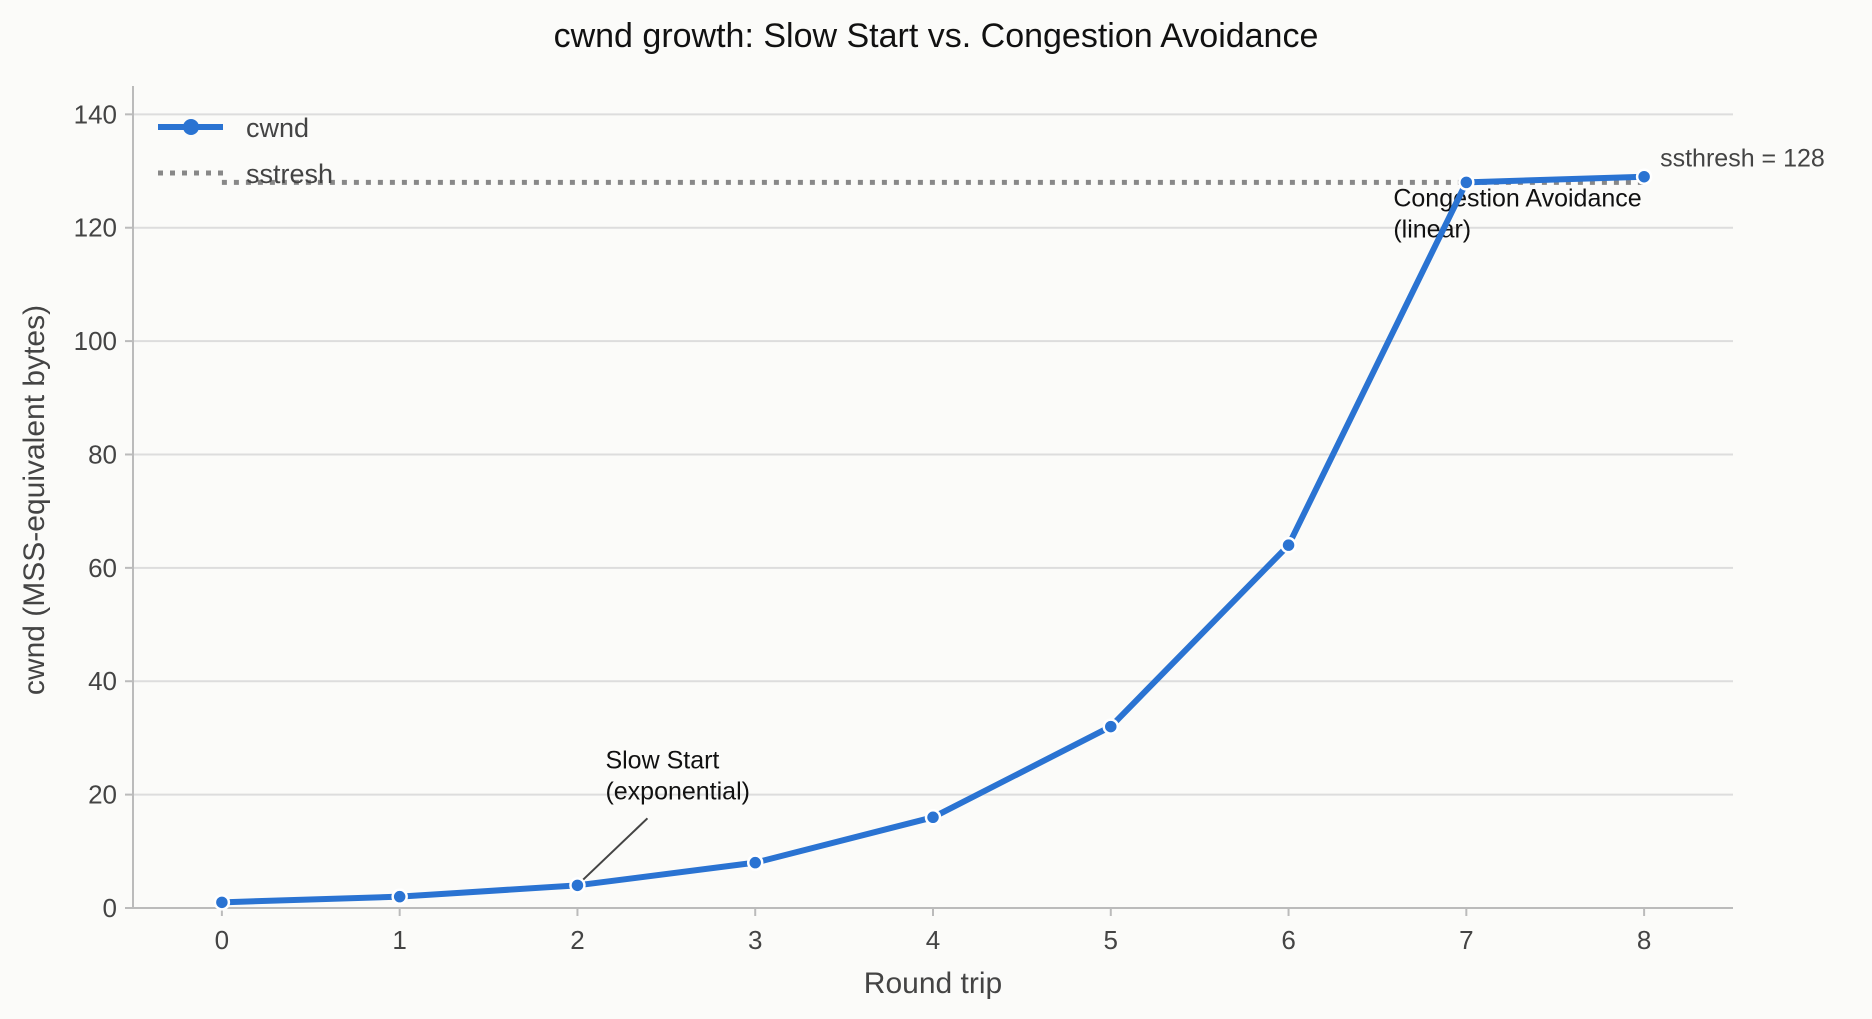  I want to click on y-tick-label: 0, so click(110, 908).